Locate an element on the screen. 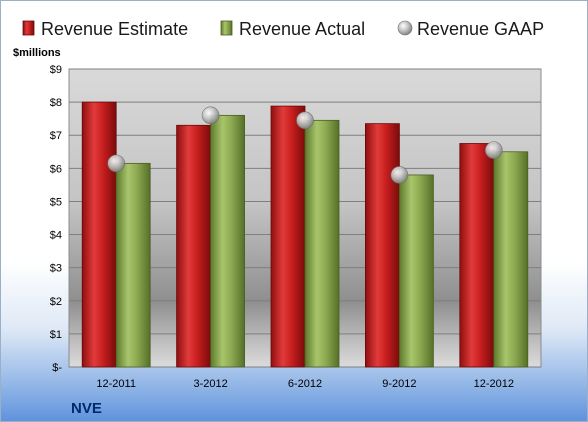 This screenshot has width=588, height=422. legend-label: Revenue Estimate is located at coordinates (114, 29).